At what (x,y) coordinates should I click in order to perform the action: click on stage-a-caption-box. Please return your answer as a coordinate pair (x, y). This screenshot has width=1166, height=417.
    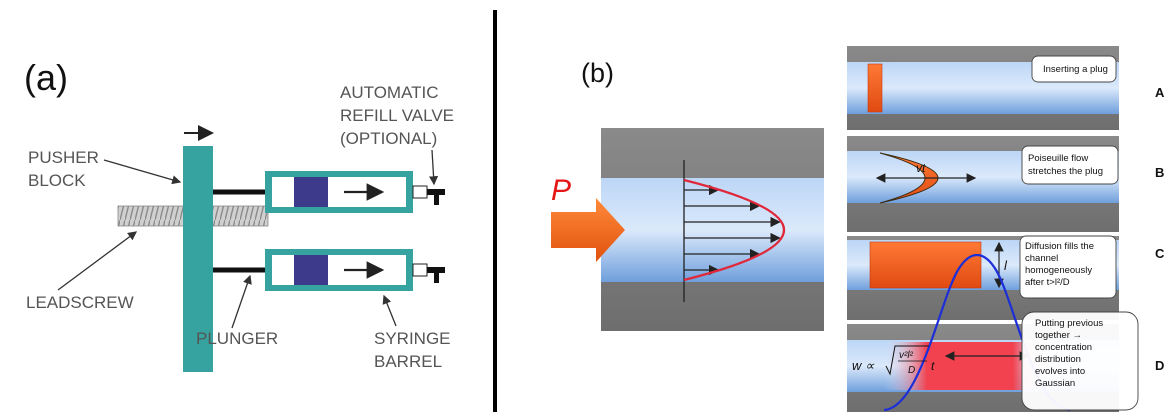
    Looking at the image, I should click on (1074, 69).